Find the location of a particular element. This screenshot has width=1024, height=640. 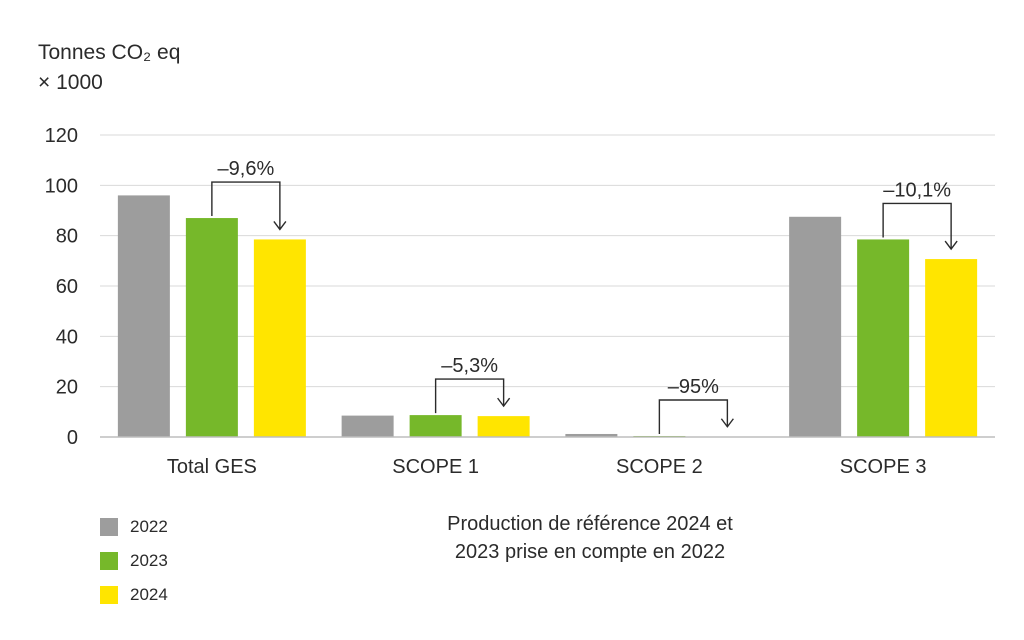

bar-scope-2-2022 is located at coordinates (591, 435).